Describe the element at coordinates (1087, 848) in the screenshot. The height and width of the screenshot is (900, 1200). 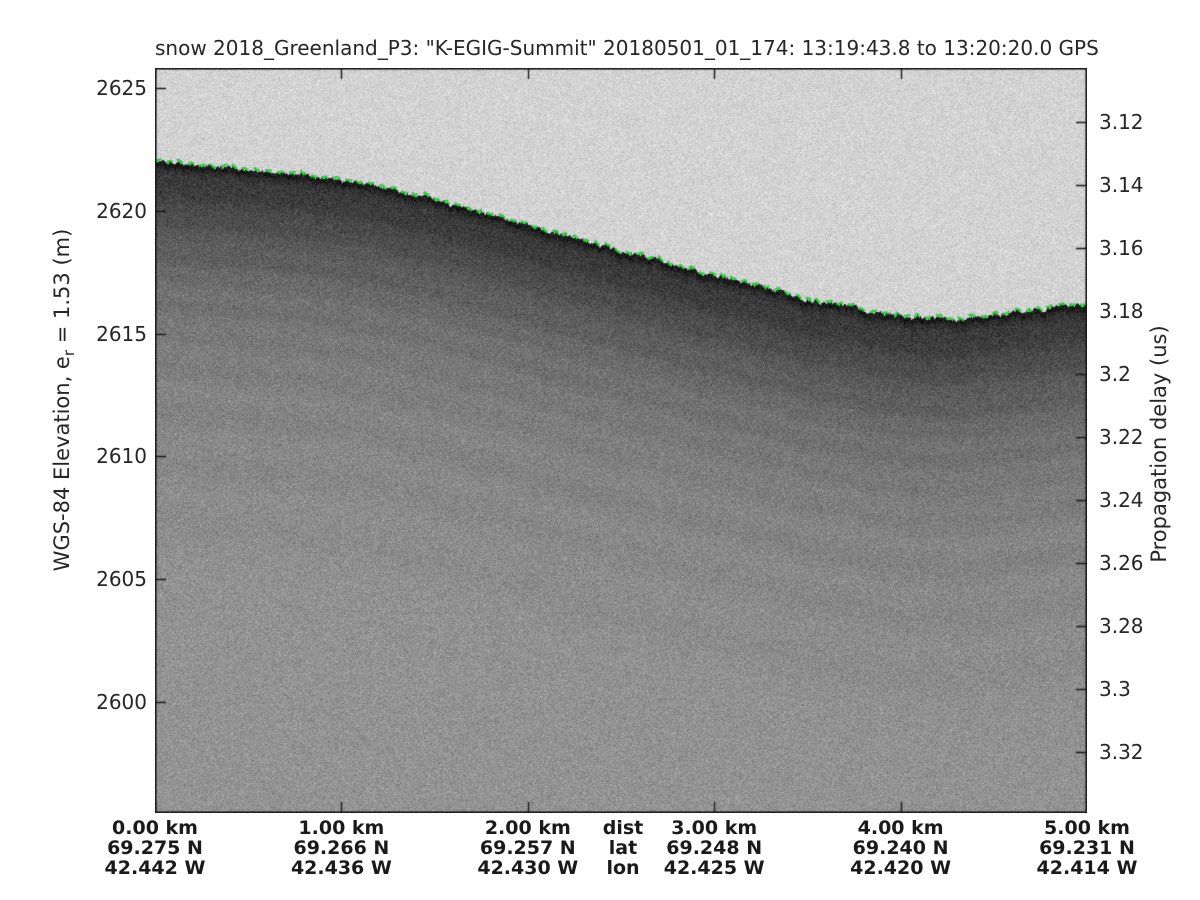
I see `lat-label: 69.231 N` at that location.